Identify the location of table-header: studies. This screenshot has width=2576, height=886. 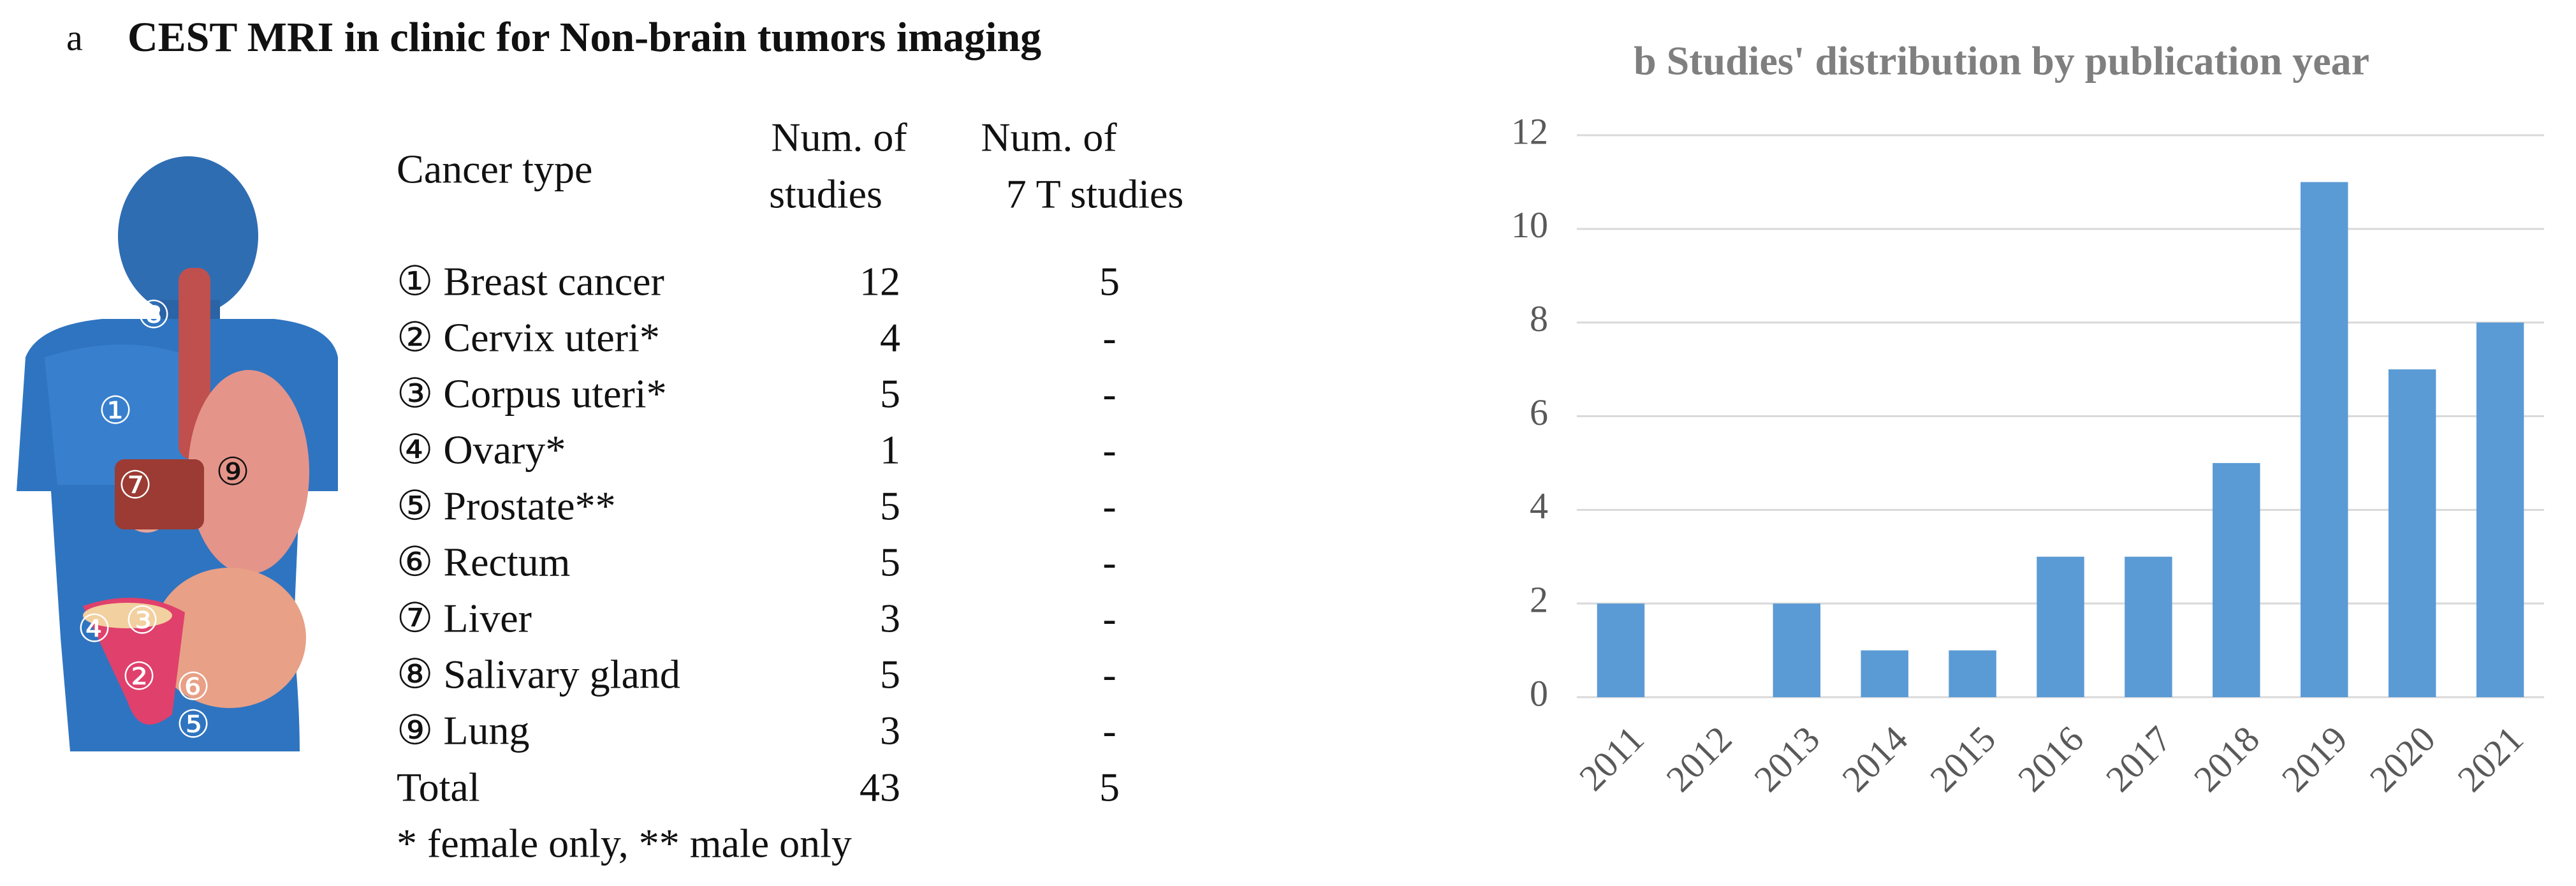
(825, 195).